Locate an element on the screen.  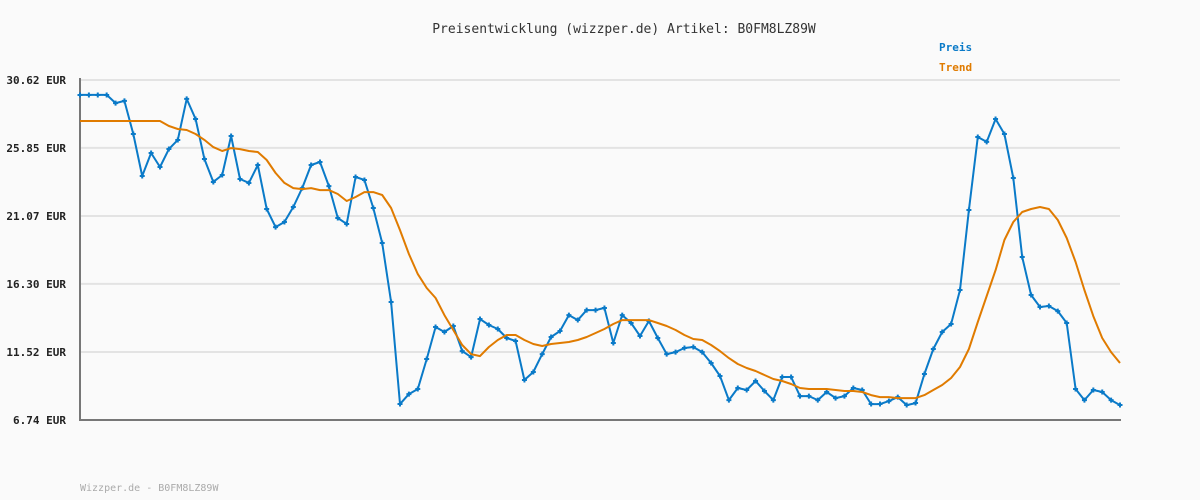
y-tick-label: 6.74 EUR is located at coordinates (39, 420).